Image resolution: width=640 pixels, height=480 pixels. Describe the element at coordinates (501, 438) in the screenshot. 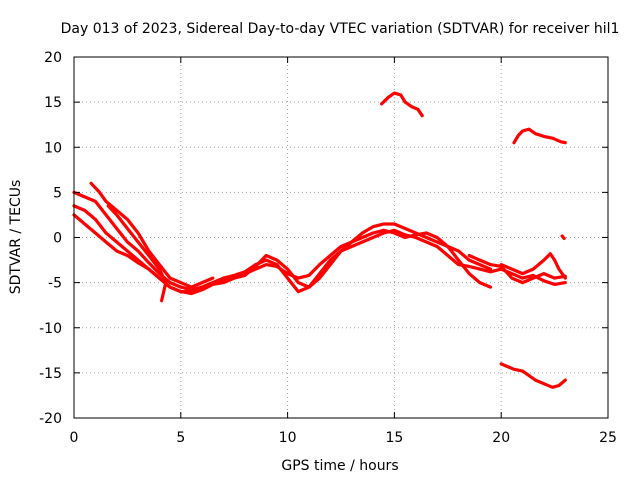

I see `x-tick-label: 20` at that location.